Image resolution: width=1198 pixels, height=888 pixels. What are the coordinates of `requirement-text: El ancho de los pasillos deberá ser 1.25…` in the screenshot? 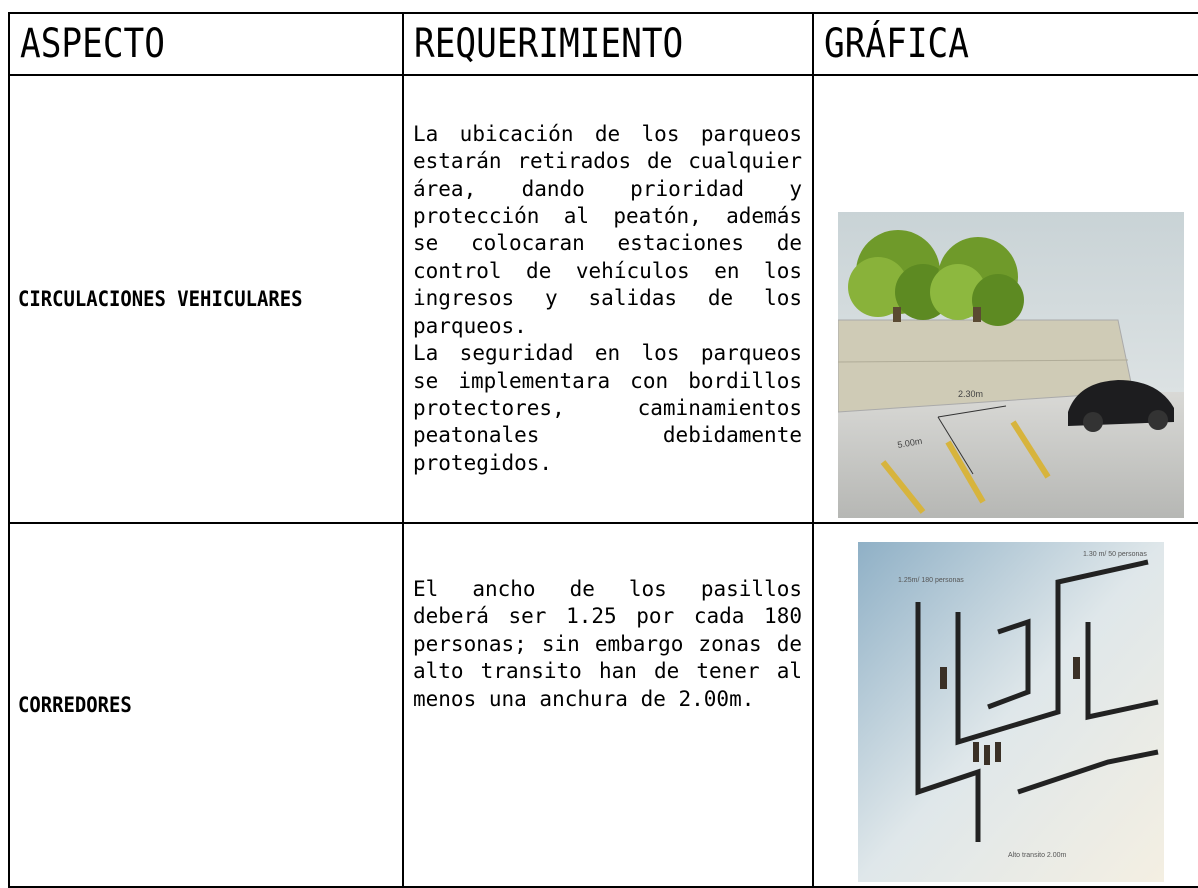 It's located at (607, 644).